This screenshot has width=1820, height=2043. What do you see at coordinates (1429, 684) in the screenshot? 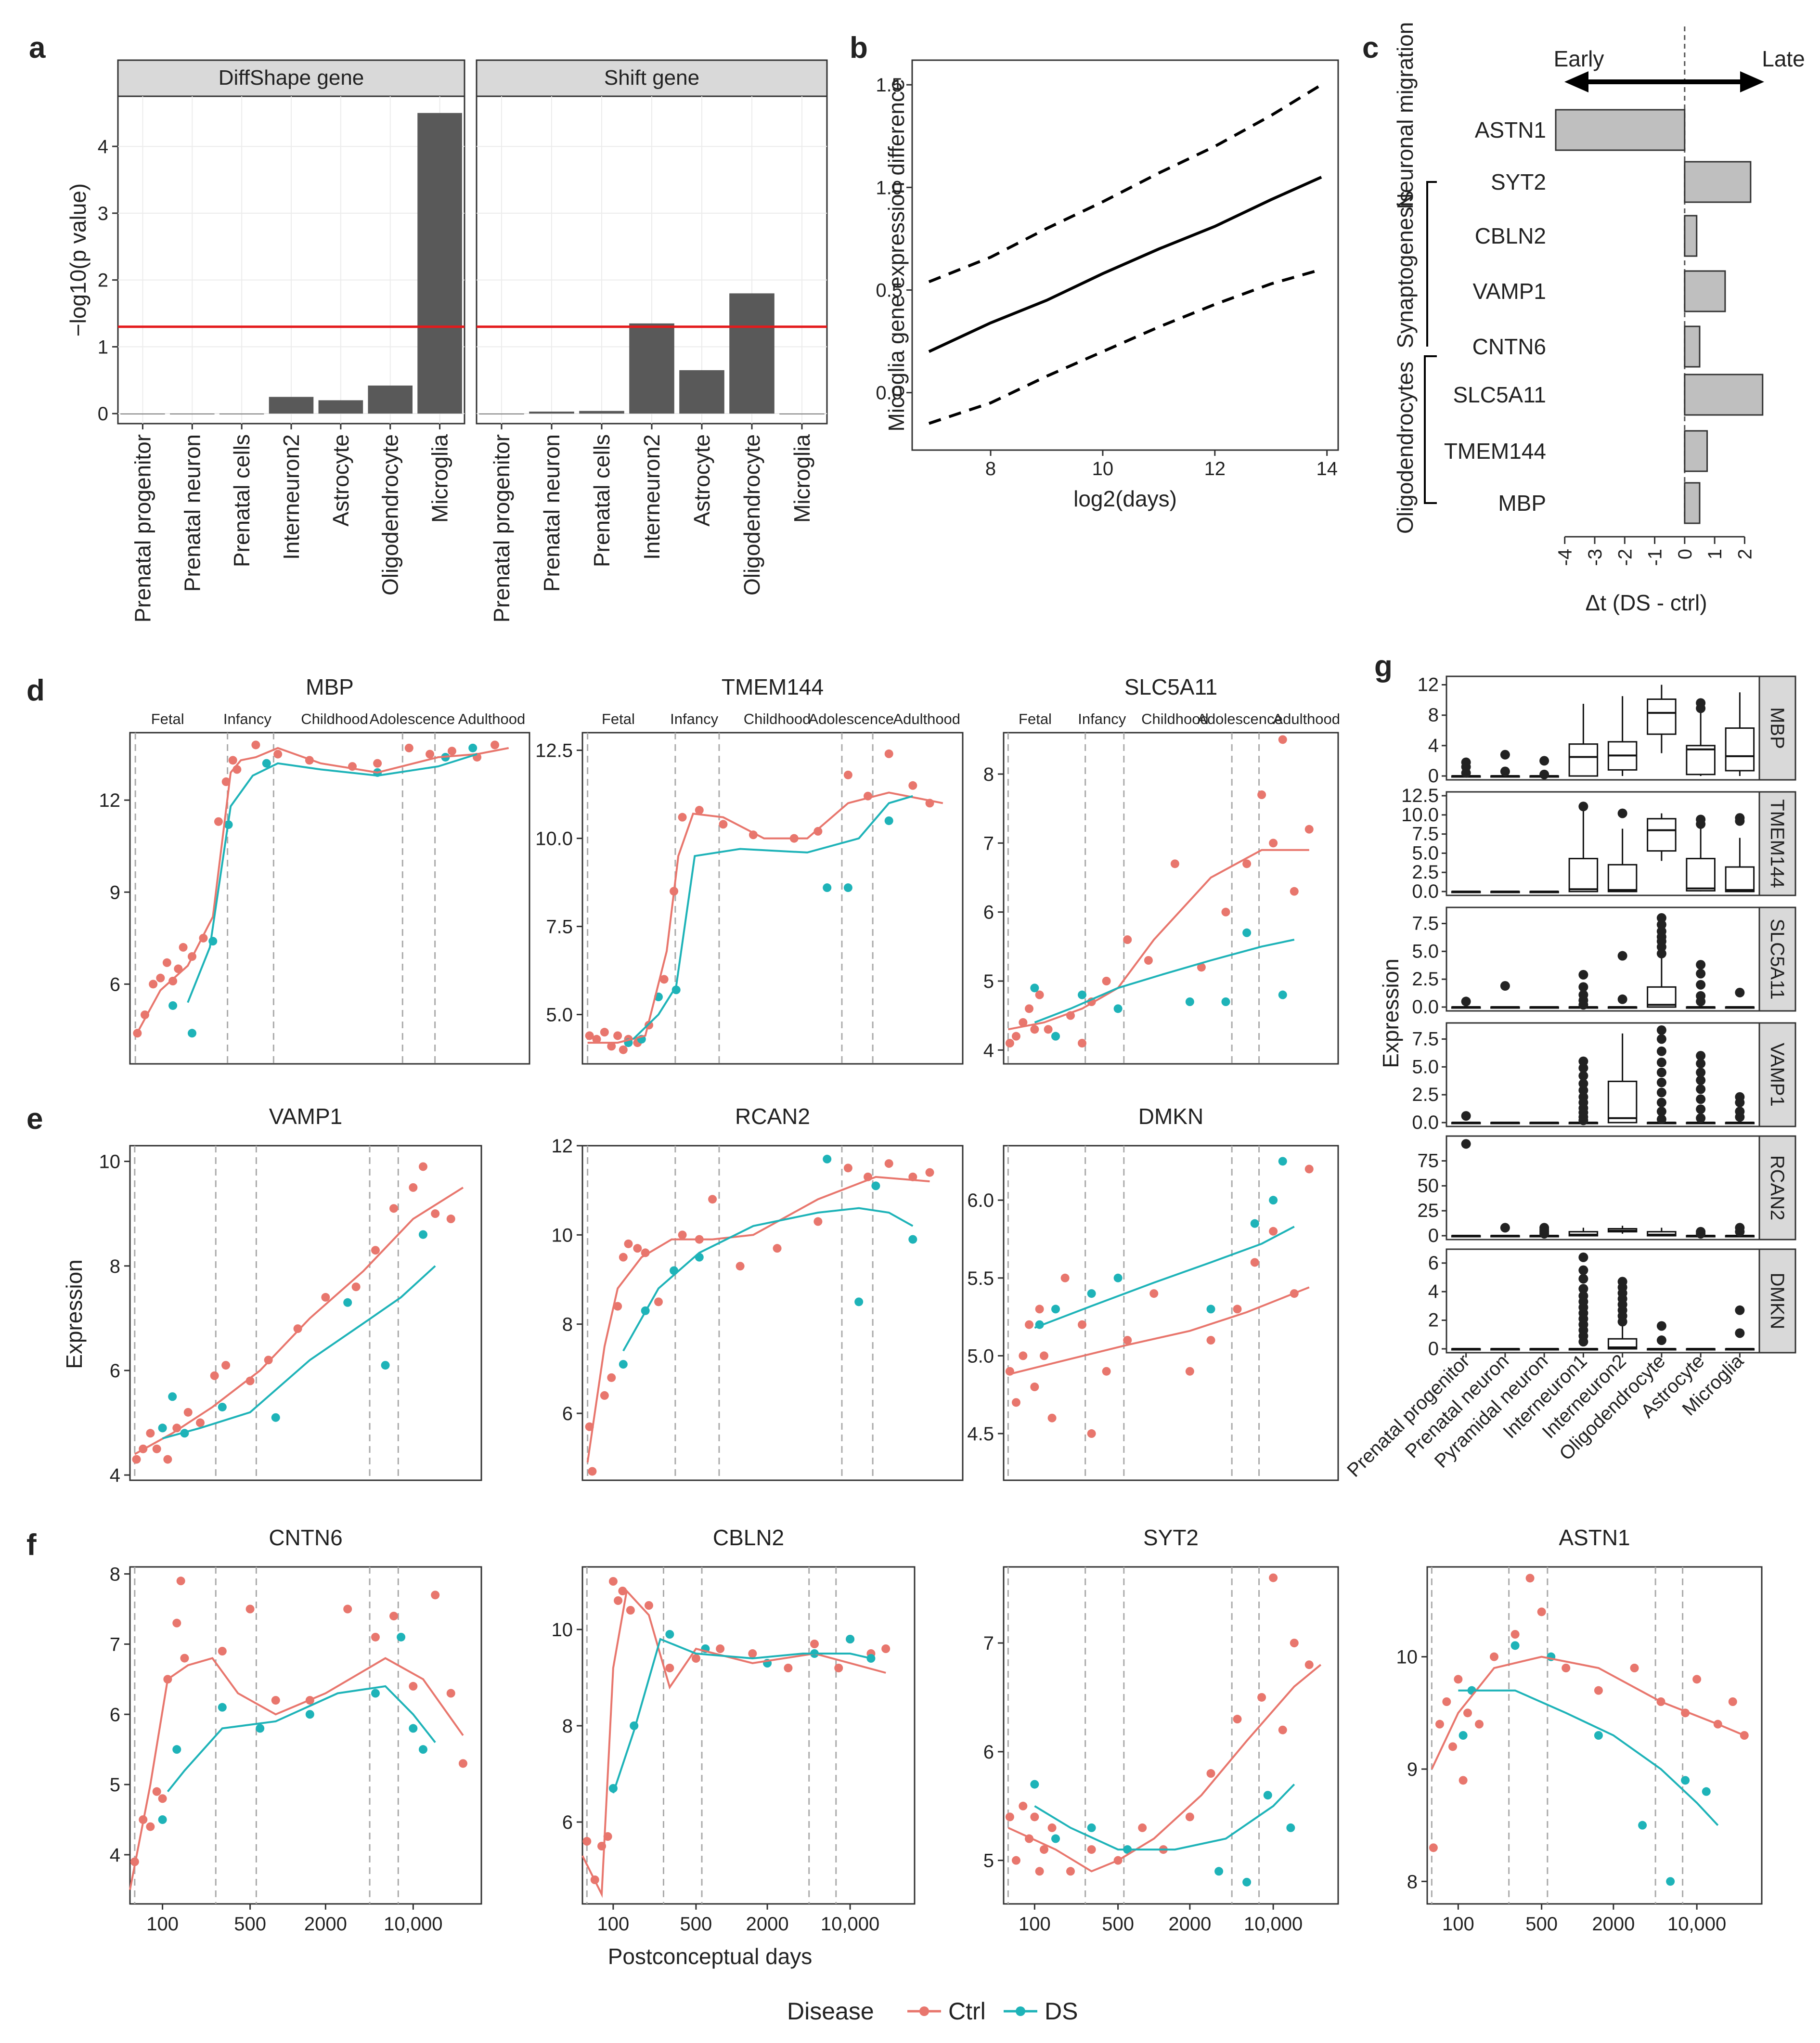
I see `y-tick-label: 12` at bounding box center [1429, 684].